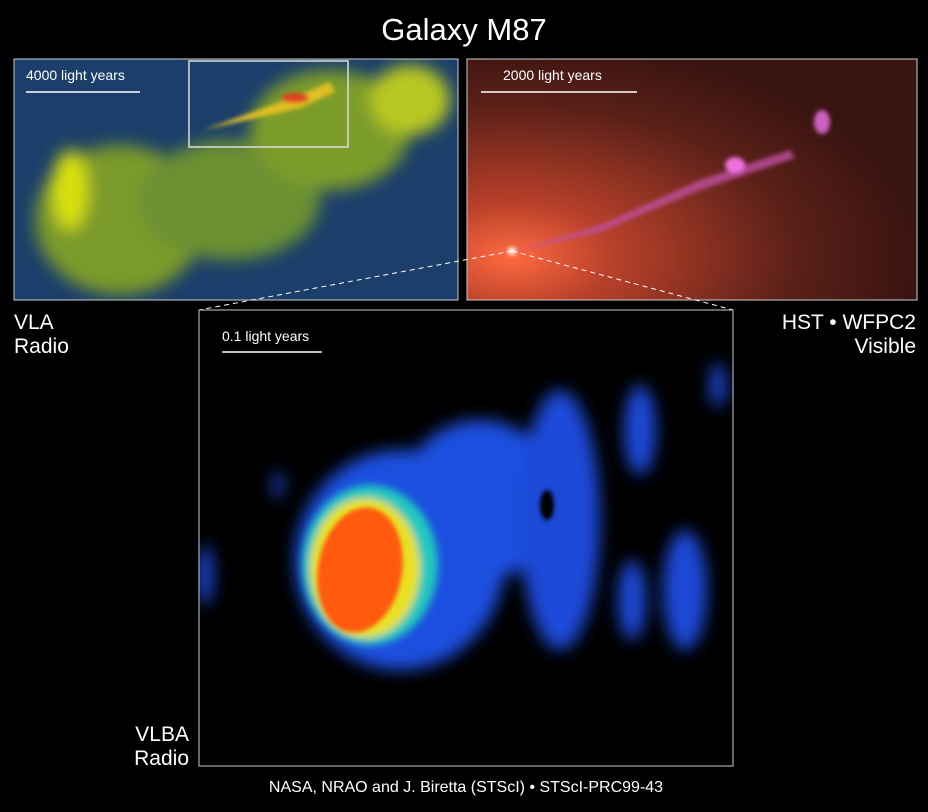 The width and height of the screenshot is (928, 812). What do you see at coordinates (885, 346) in the screenshot?
I see `caption: Visible` at bounding box center [885, 346].